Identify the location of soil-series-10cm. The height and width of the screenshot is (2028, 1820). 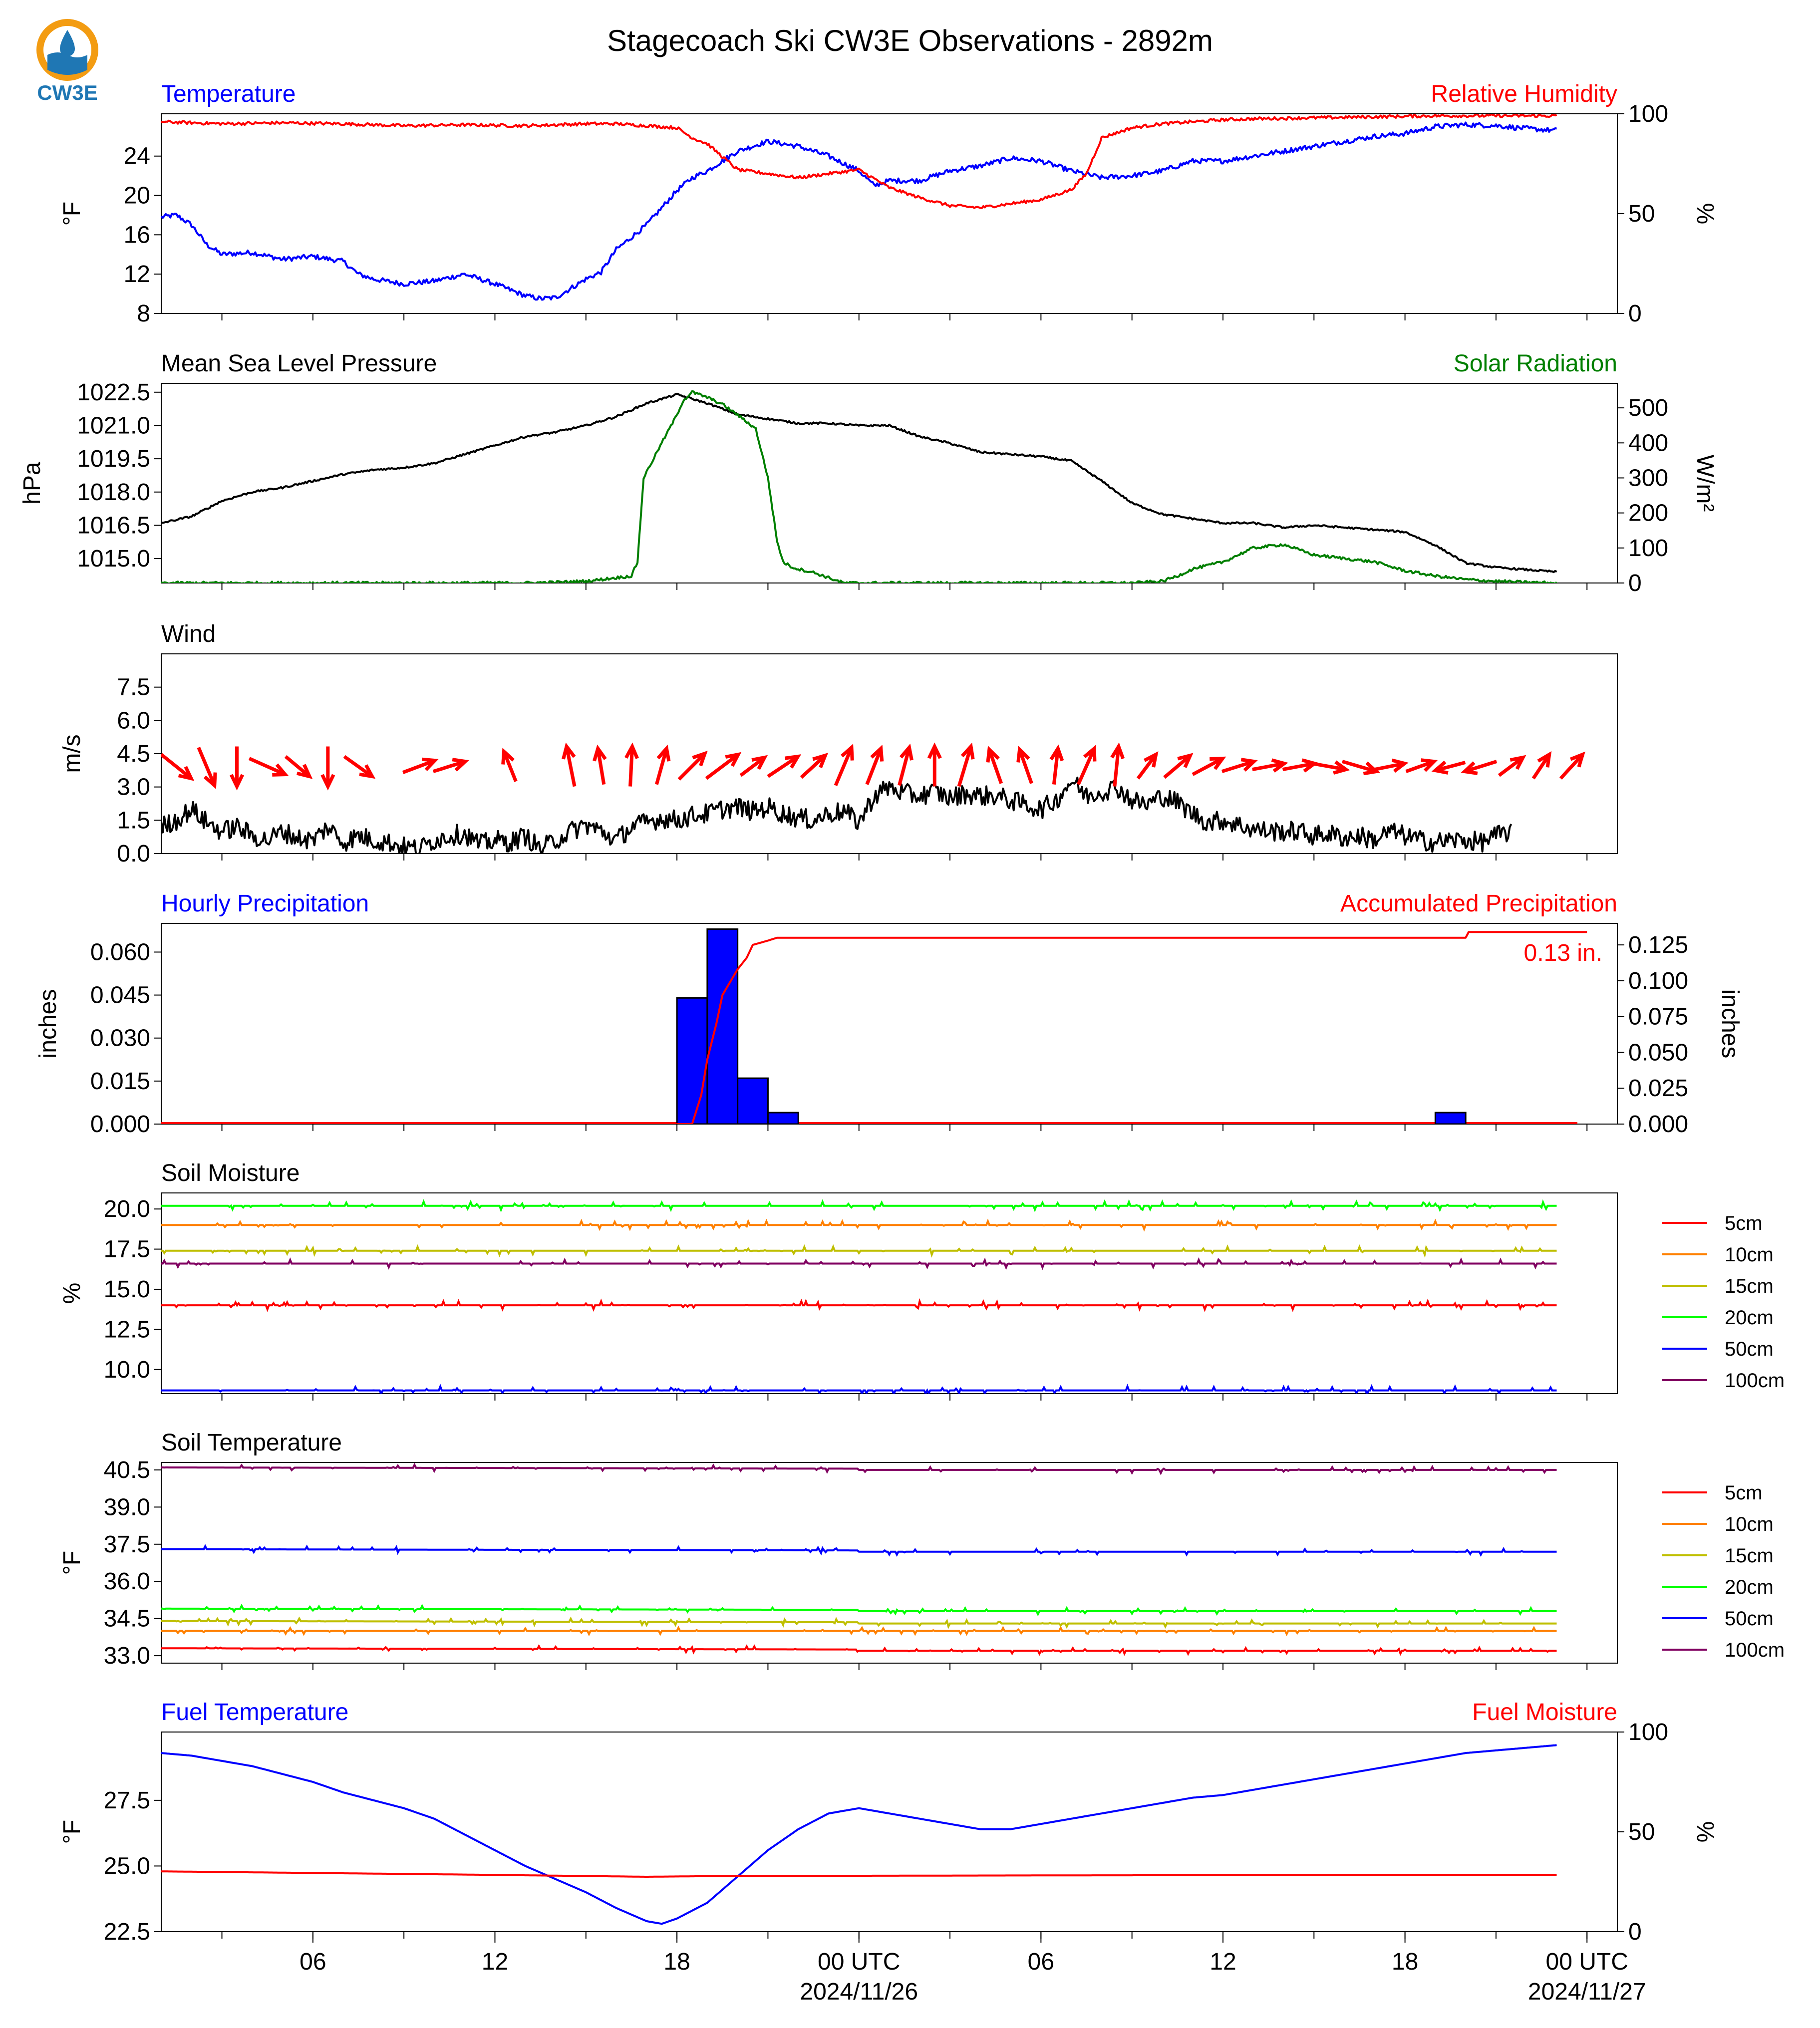
(859, 1225).